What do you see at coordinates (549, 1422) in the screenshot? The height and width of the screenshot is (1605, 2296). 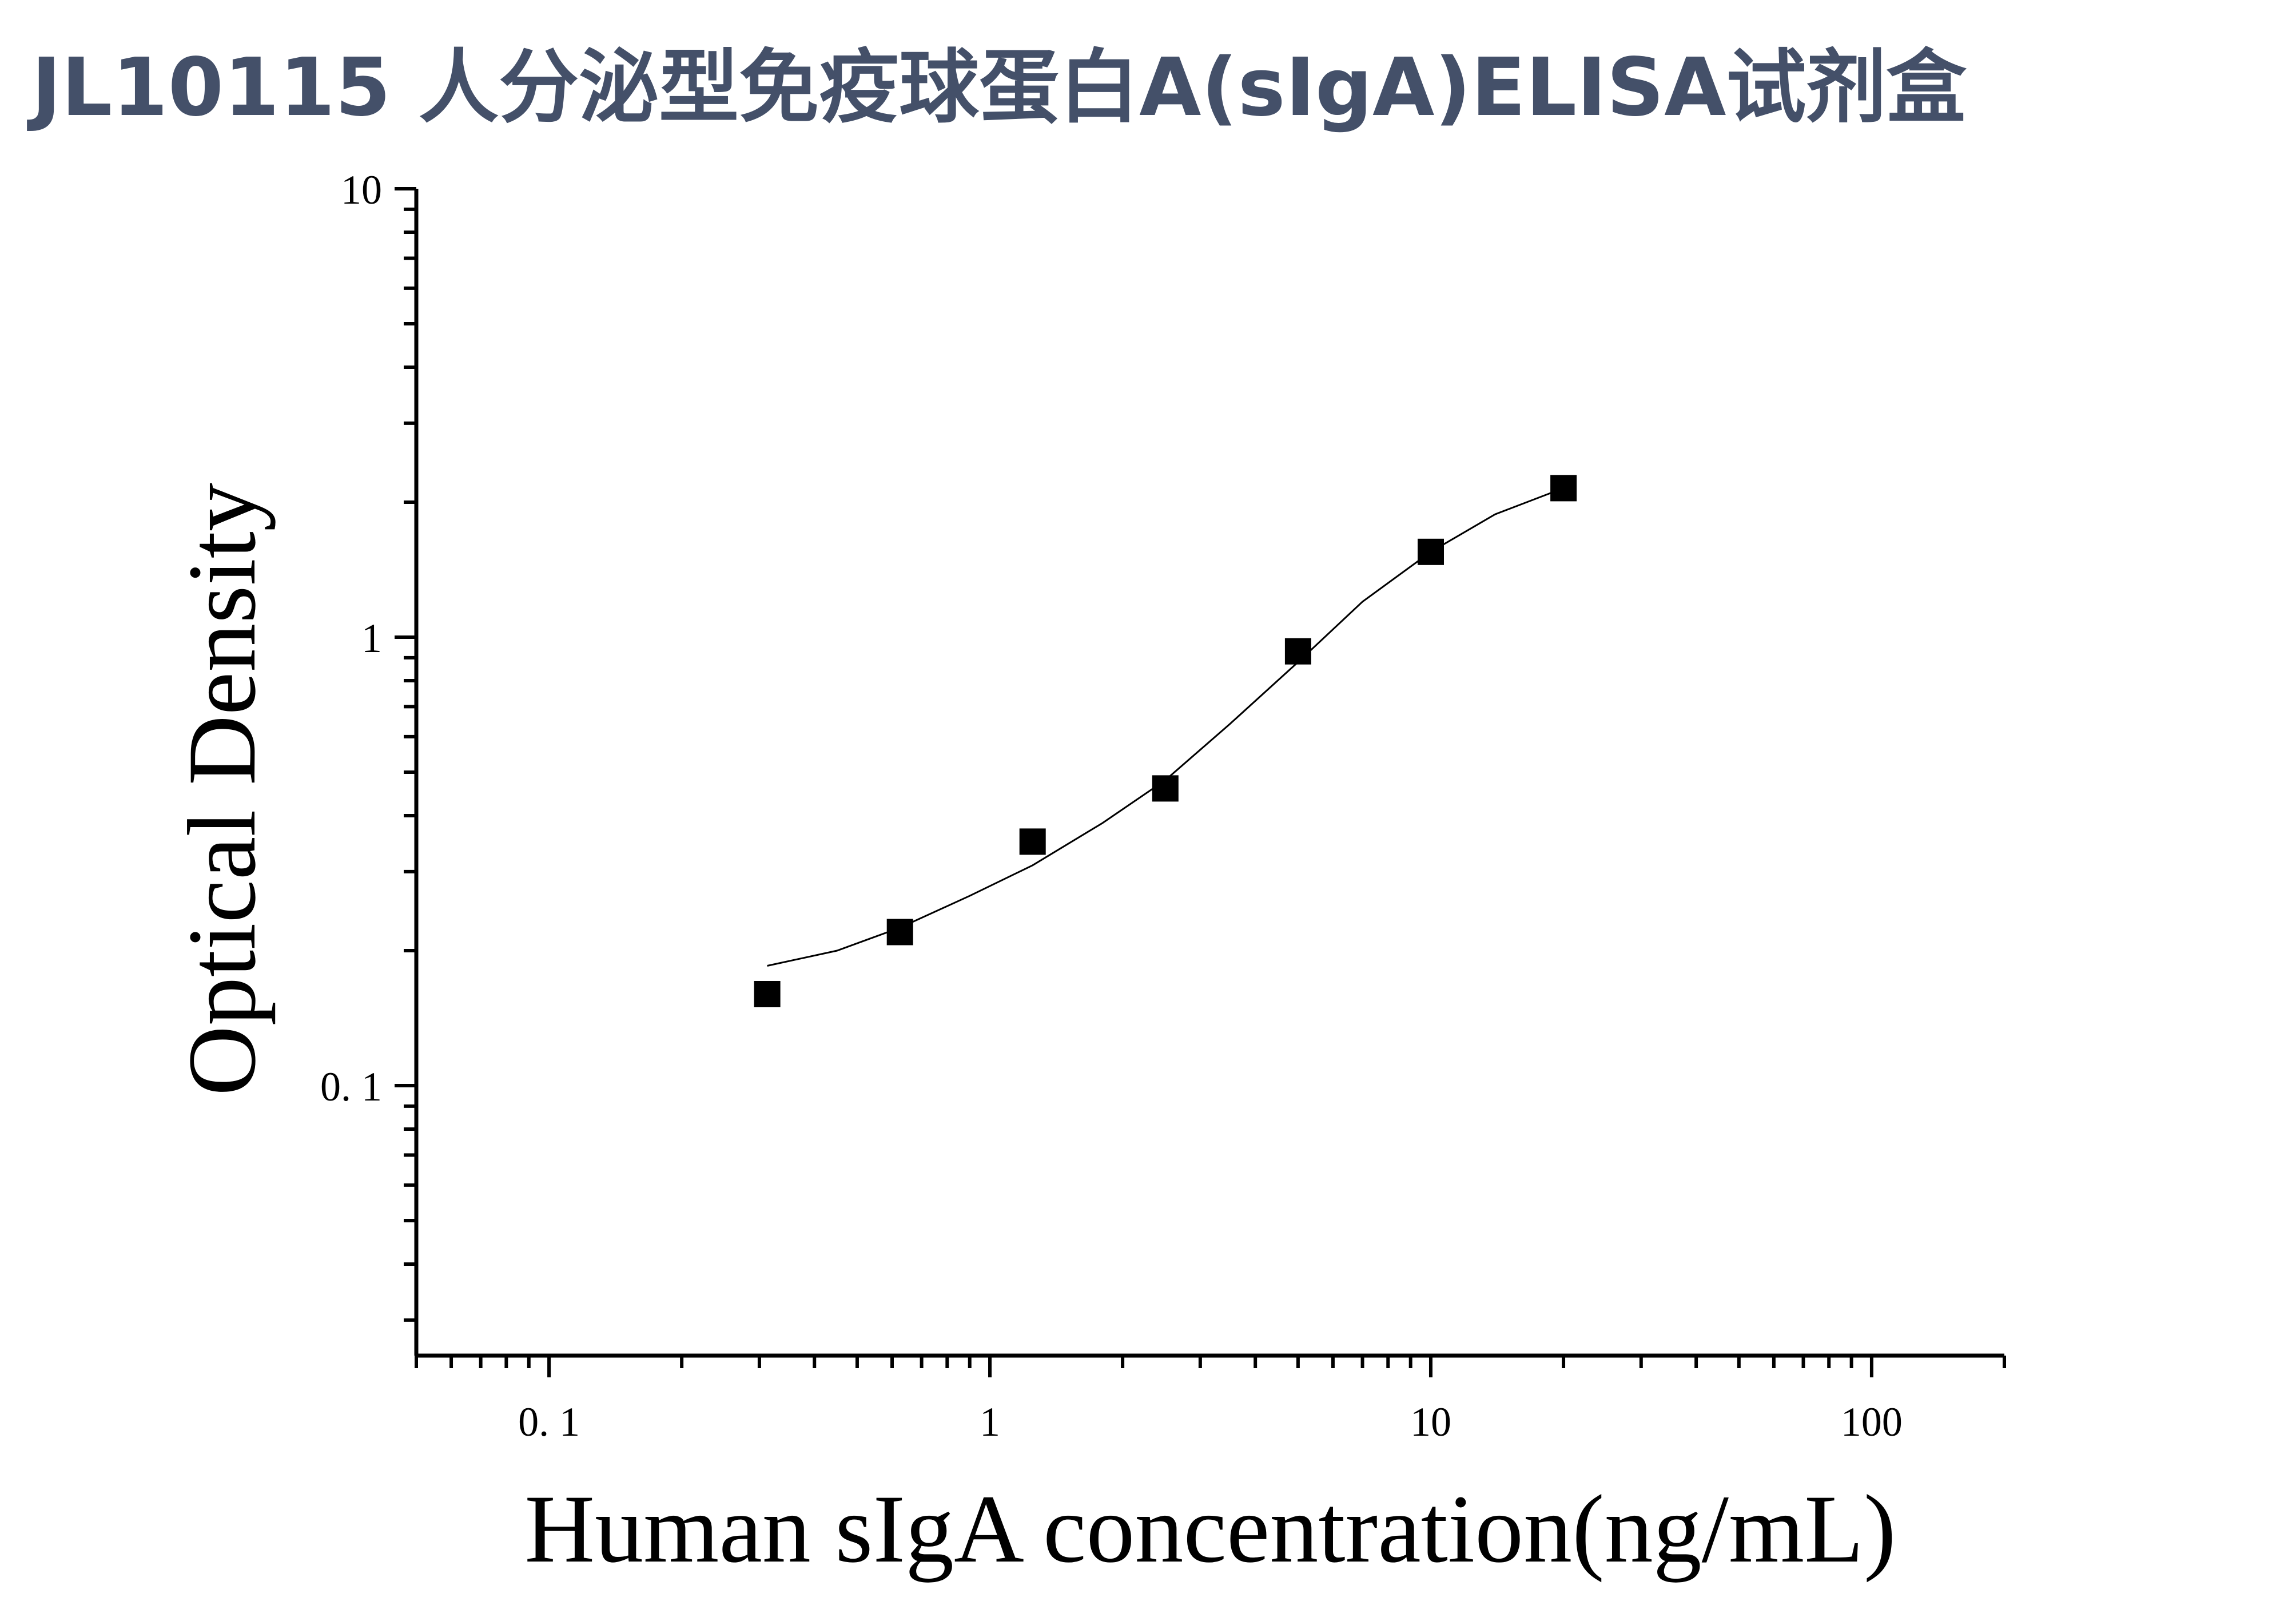 I see `x-tick-label: 0. 1` at bounding box center [549, 1422].